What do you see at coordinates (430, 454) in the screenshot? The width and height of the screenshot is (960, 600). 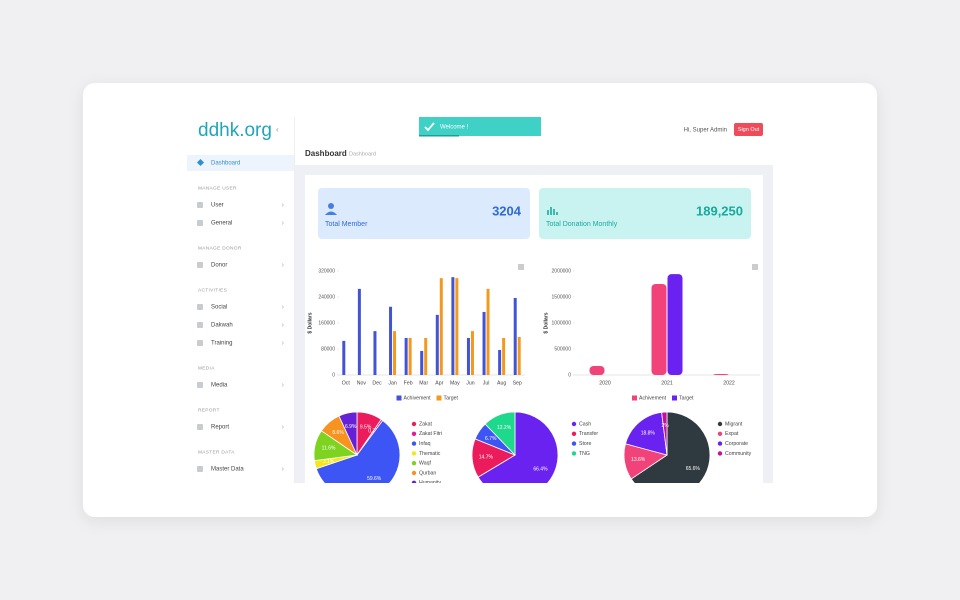 I see `legend-label: Thematic` at bounding box center [430, 454].